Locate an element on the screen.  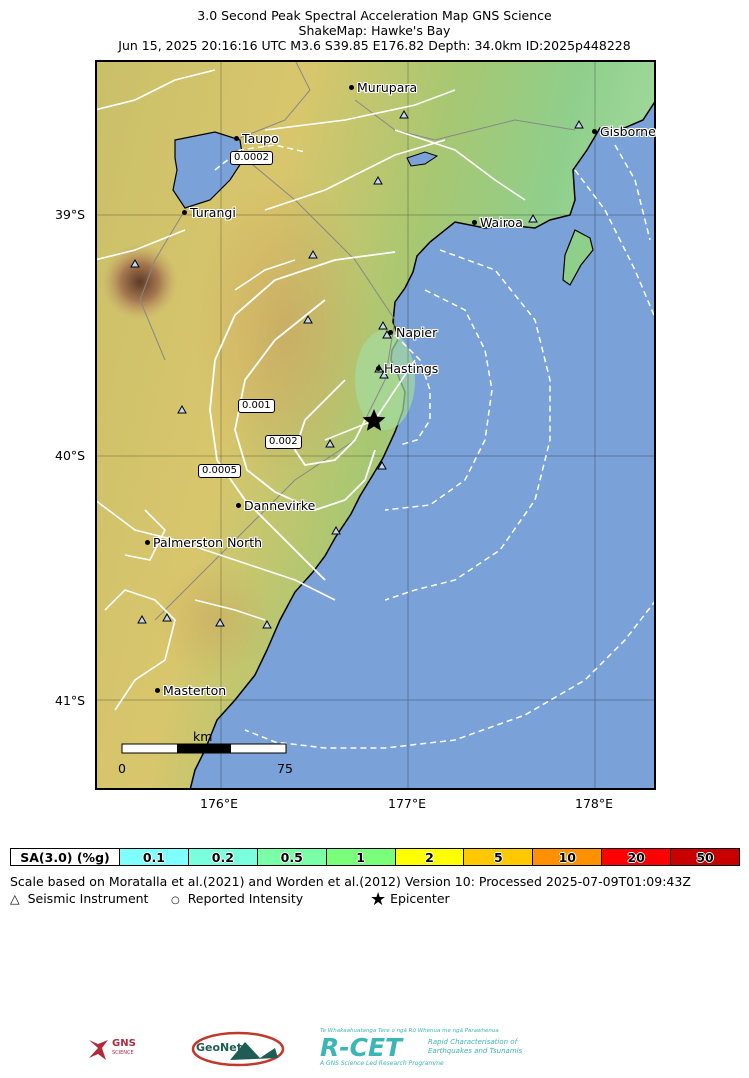
legend-bin: 1 is located at coordinates (360, 857).